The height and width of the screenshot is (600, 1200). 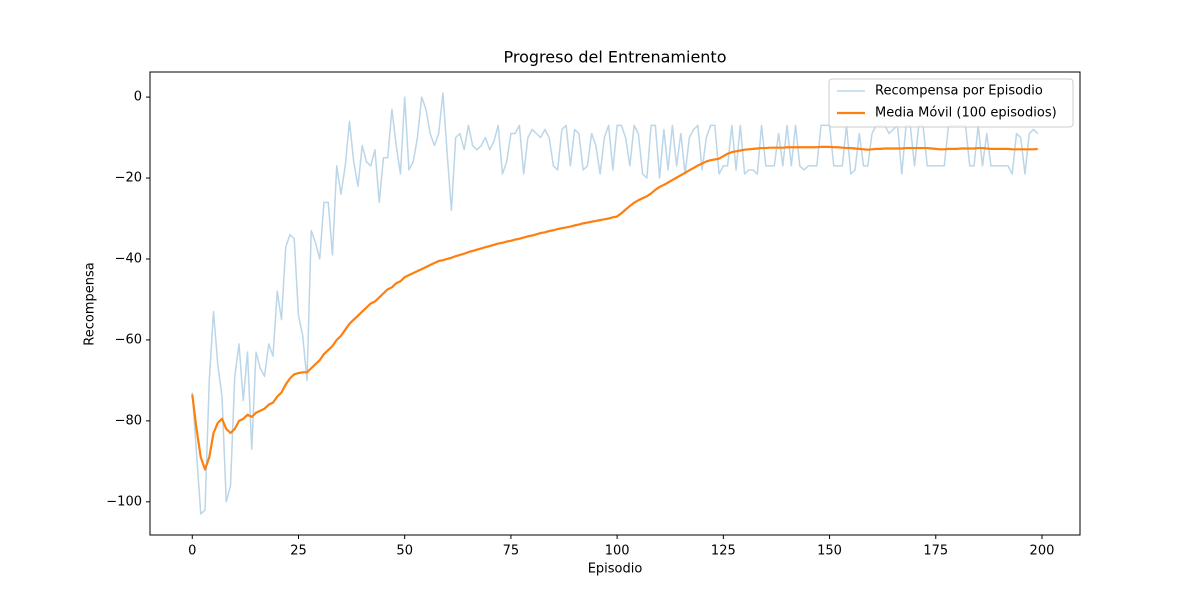 What do you see at coordinates (959, 91) in the screenshot?
I see `legend-label: Recompensa por Episodio` at bounding box center [959, 91].